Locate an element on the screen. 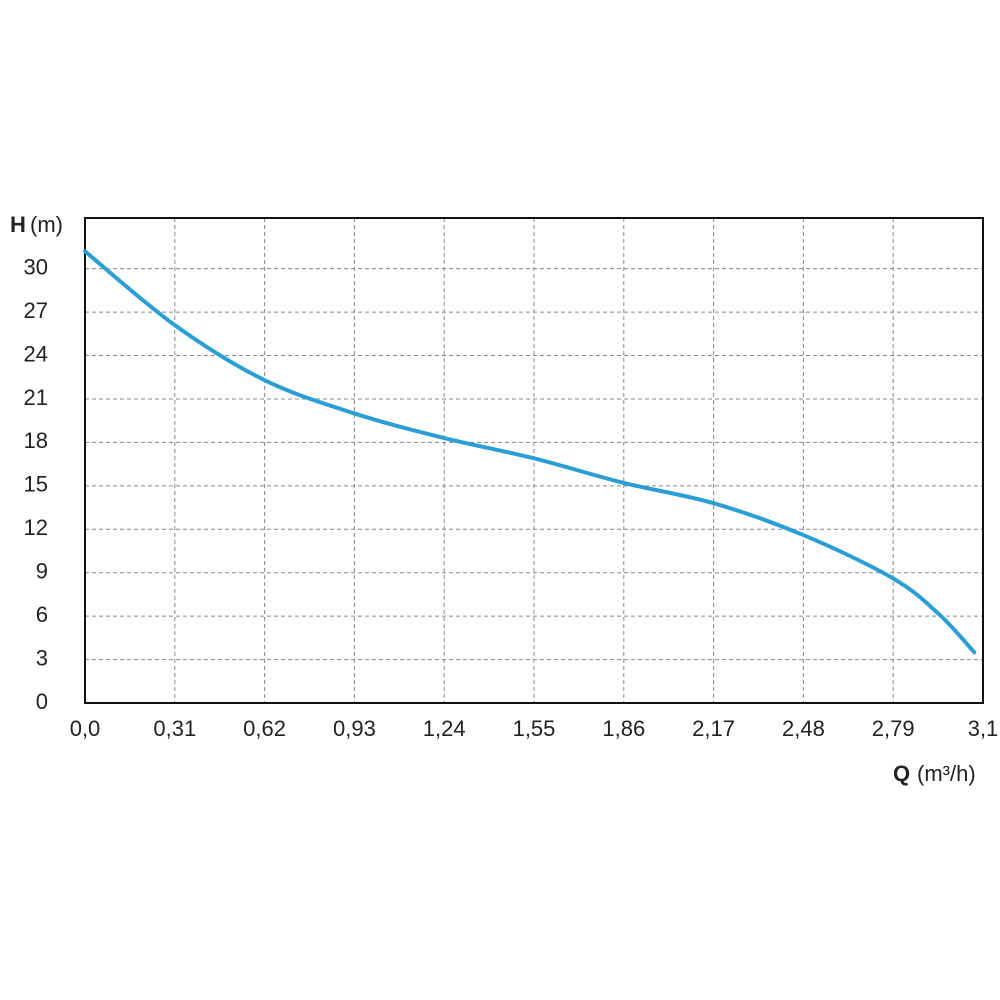 The height and width of the screenshot is (1000, 1000). y-tick-label: 27 is located at coordinates (36, 310).